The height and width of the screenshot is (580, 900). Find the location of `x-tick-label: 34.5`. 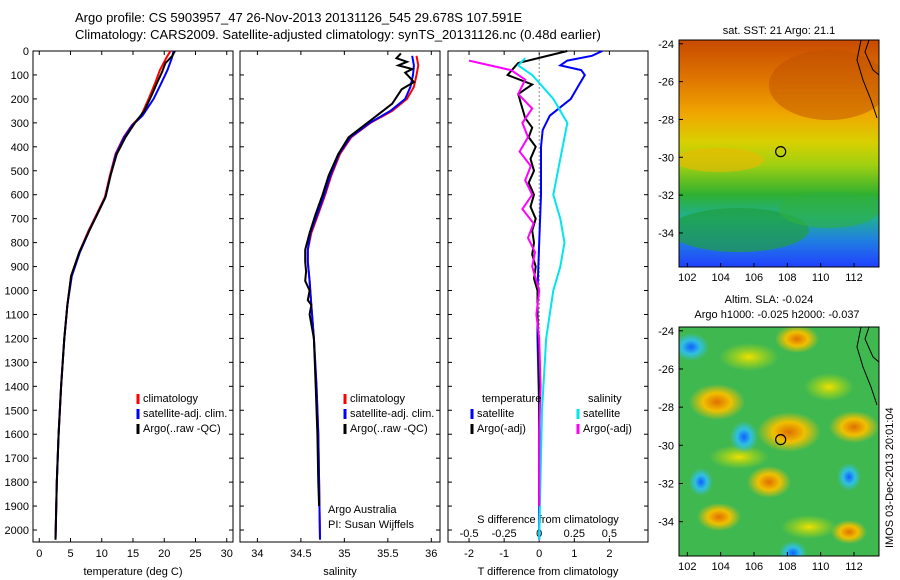

x-tick-label: 34.5 is located at coordinates (300, 554).